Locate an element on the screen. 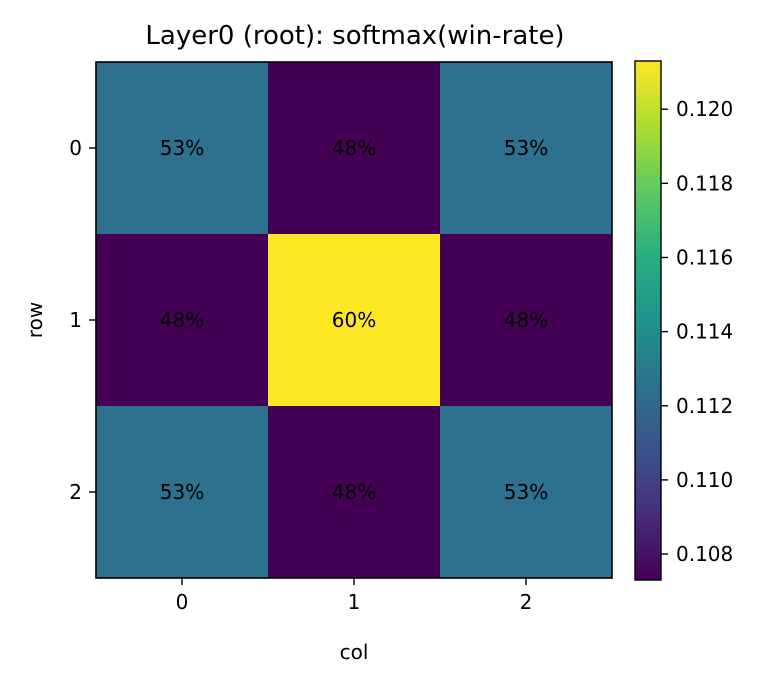 The width and height of the screenshot is (780, 685). cell-label-r1-c0: 48% is located at coordinates (182, 320).